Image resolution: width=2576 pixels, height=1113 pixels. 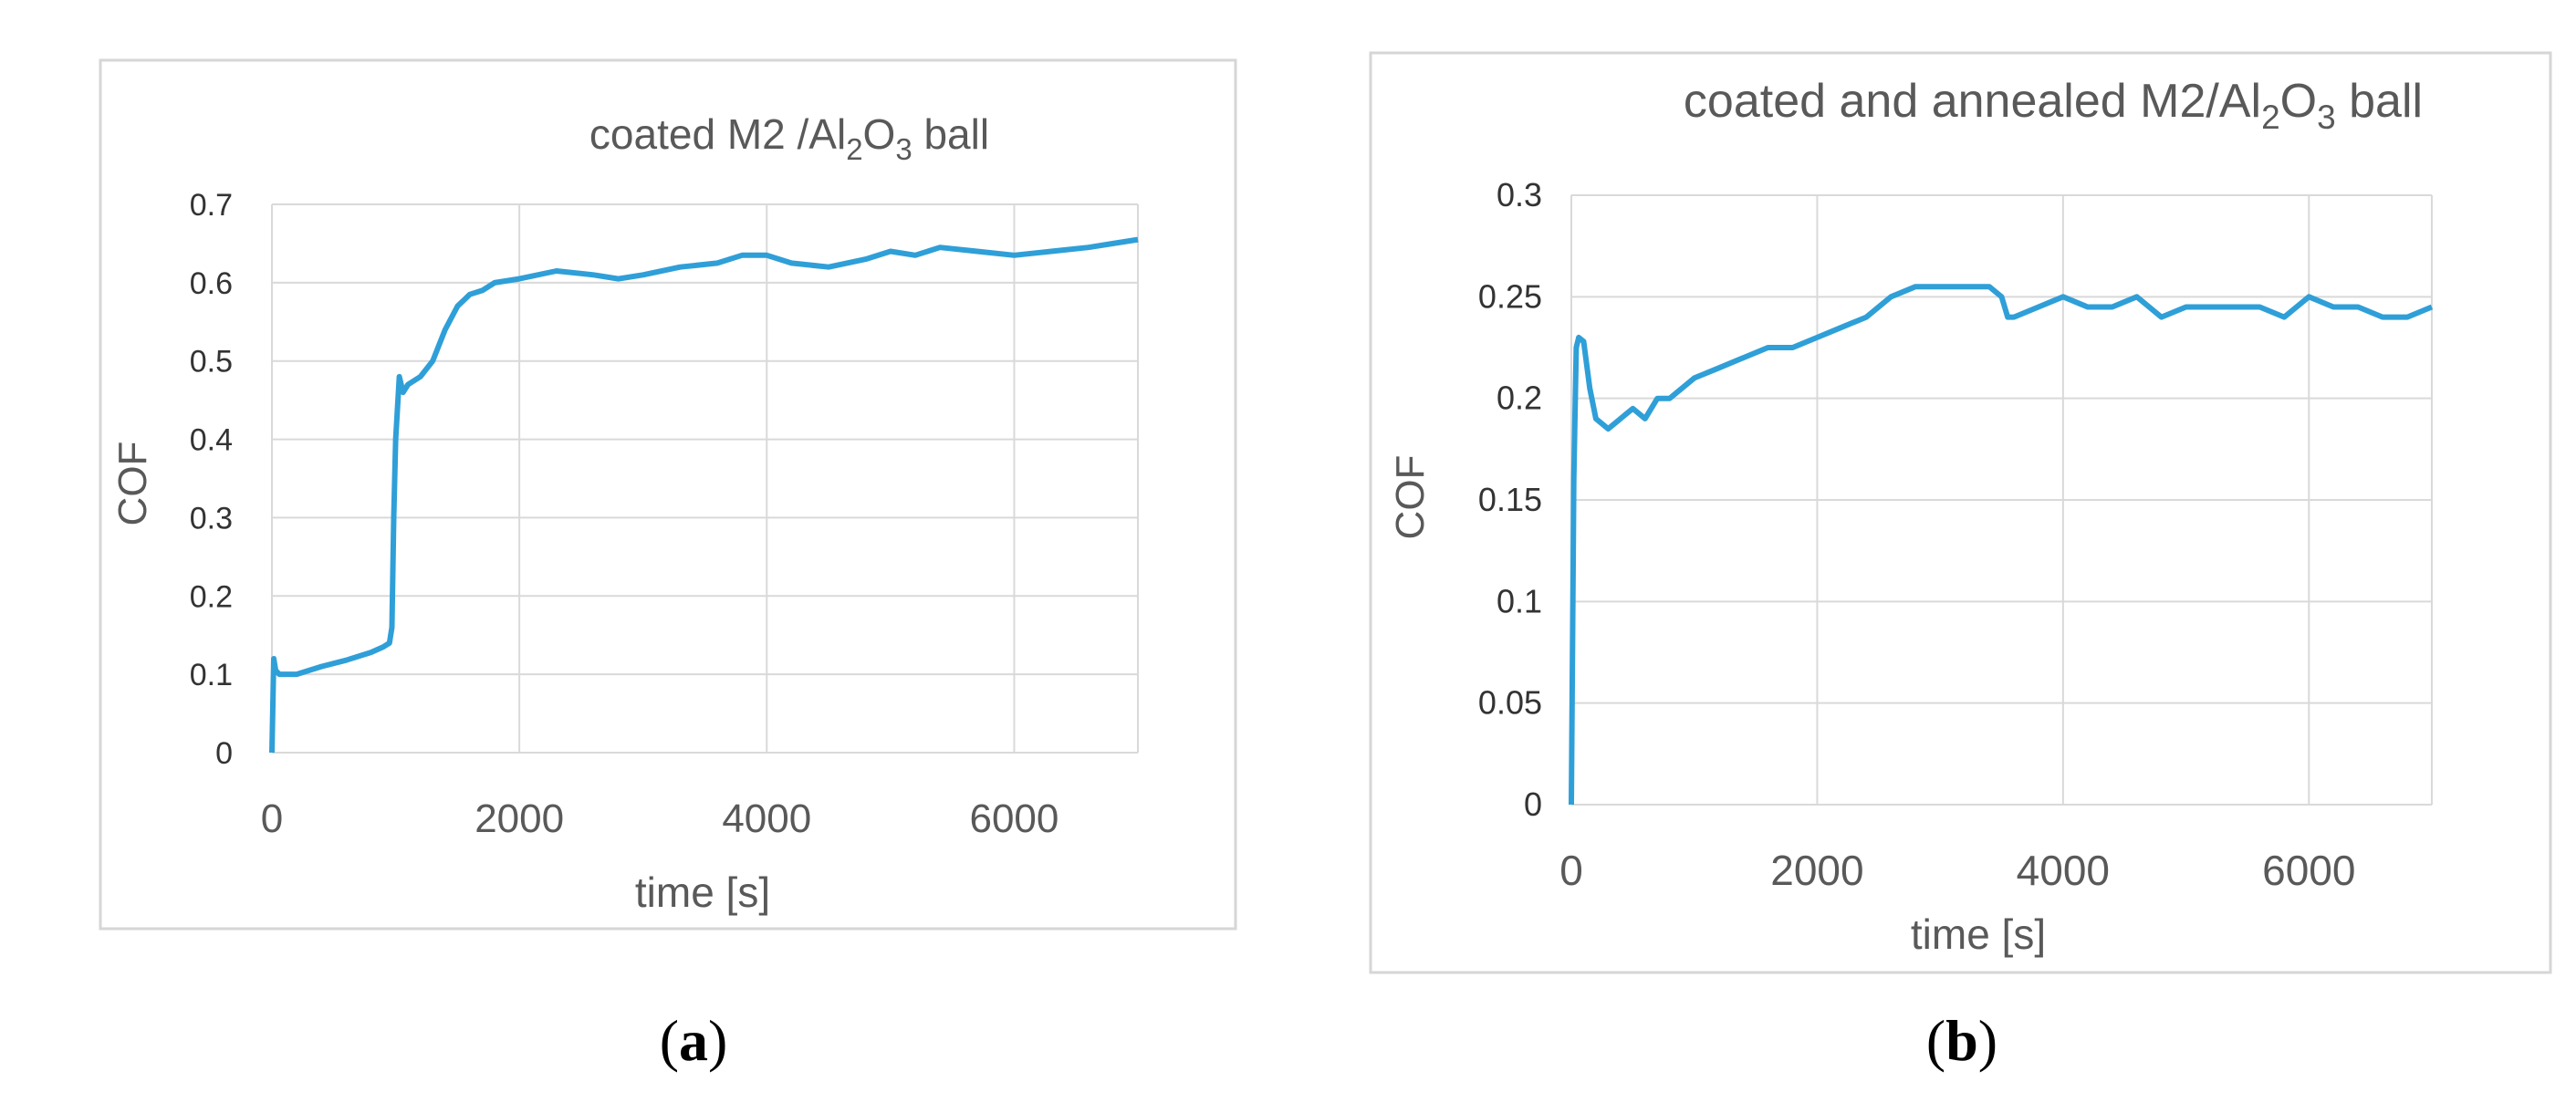 I want to click on panel-label-a: (a), so click(x=694, y=1040).